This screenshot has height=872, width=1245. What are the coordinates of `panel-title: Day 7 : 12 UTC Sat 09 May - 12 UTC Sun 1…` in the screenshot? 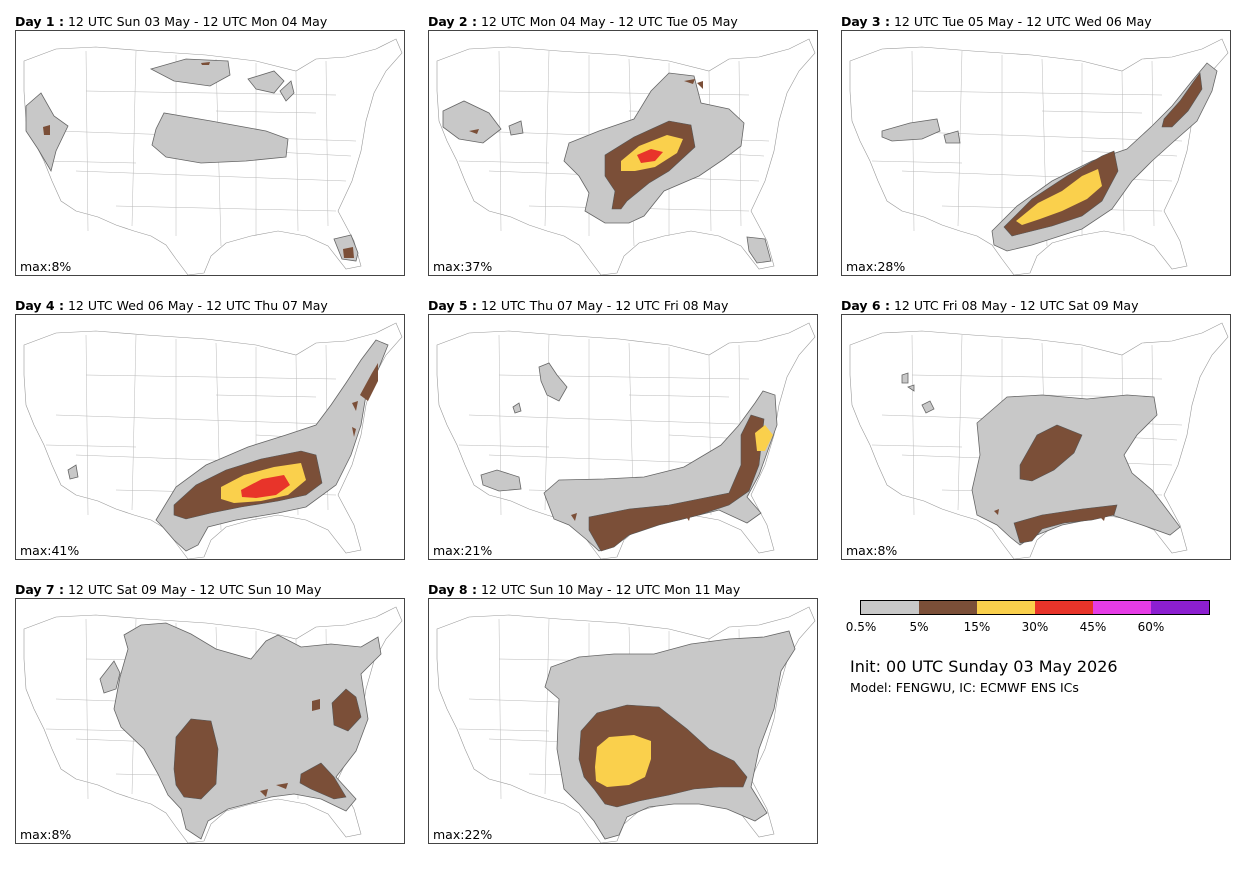 It's located at (168, 590).